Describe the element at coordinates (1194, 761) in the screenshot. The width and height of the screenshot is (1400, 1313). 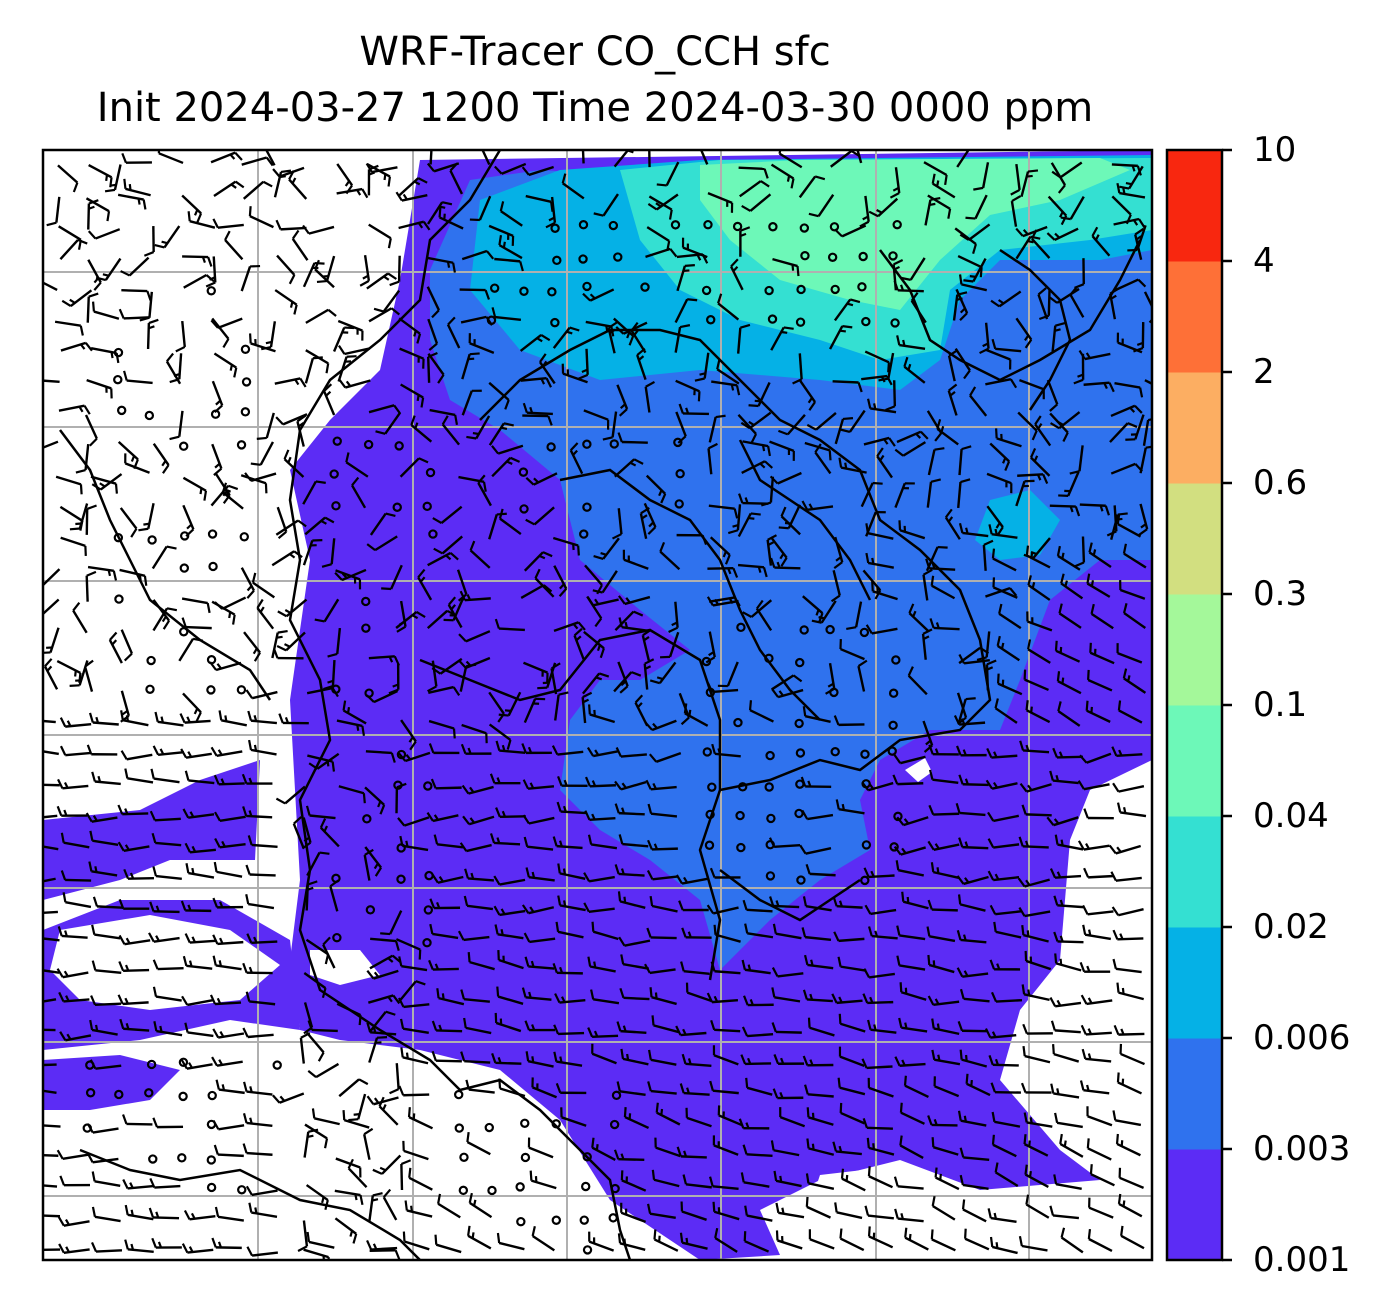
I see `colorbar-segment` at that location.